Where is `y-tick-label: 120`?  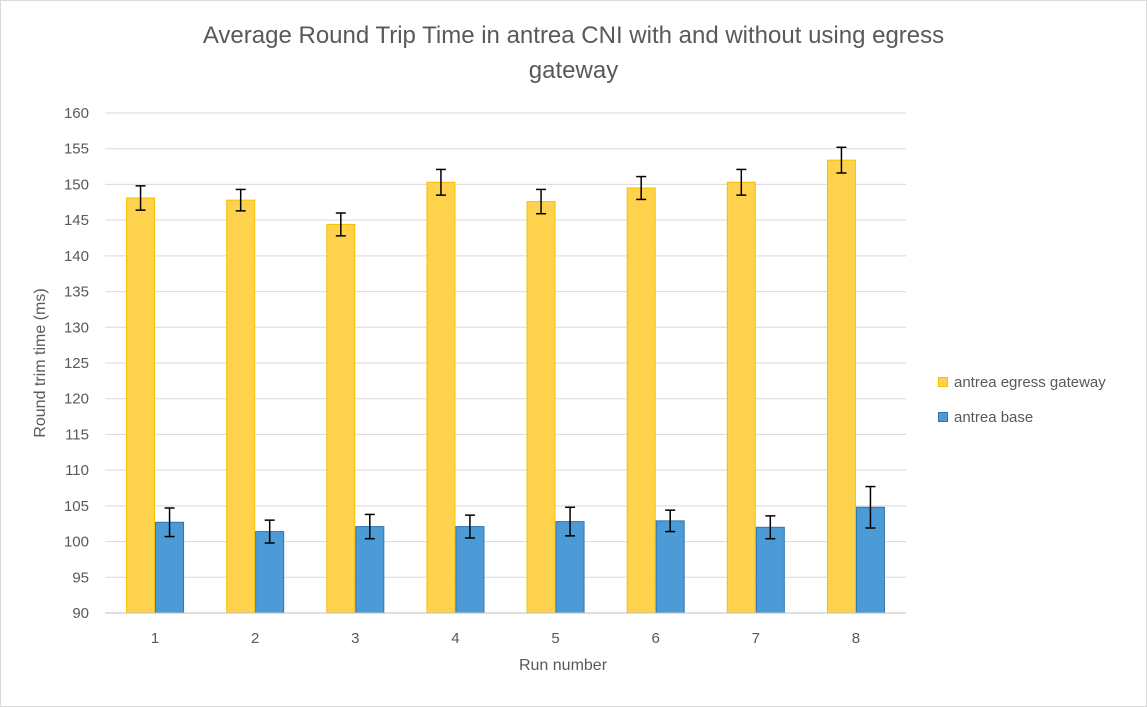 y-tick-label: 120 is located at coordinates (76, 399).